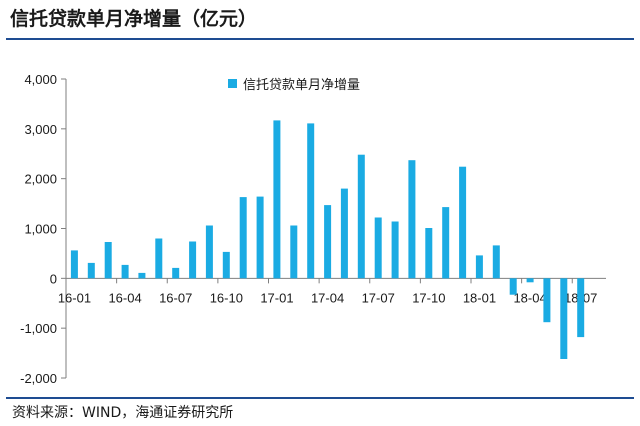 This screenshot has width=640, height=426. Describe the element at coordinates (40, 79) in the screenshot. I see `y-tick-label: 4,000` at that location.